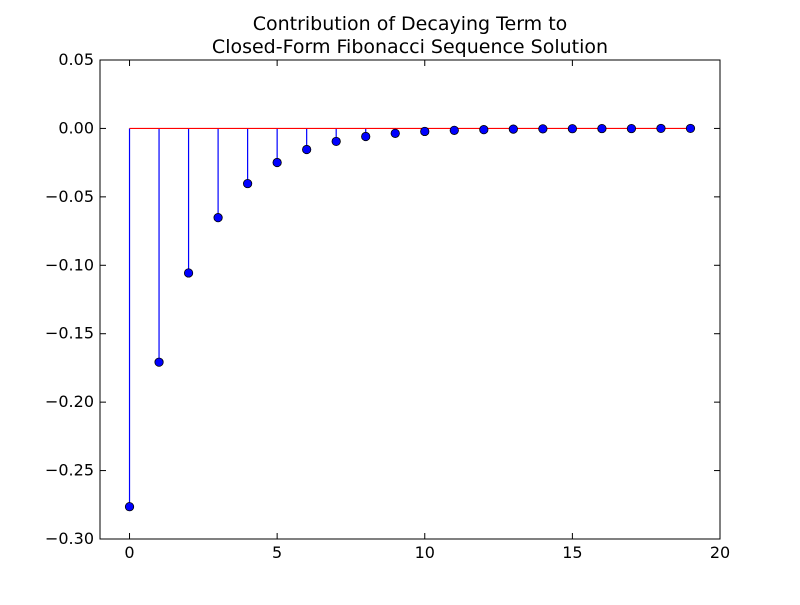 The height and width of the screenshot is (605, 800). Describe the element at coordinates (69, 538) in the screenshot. I see `y-tick-label: −0.30` at that location.